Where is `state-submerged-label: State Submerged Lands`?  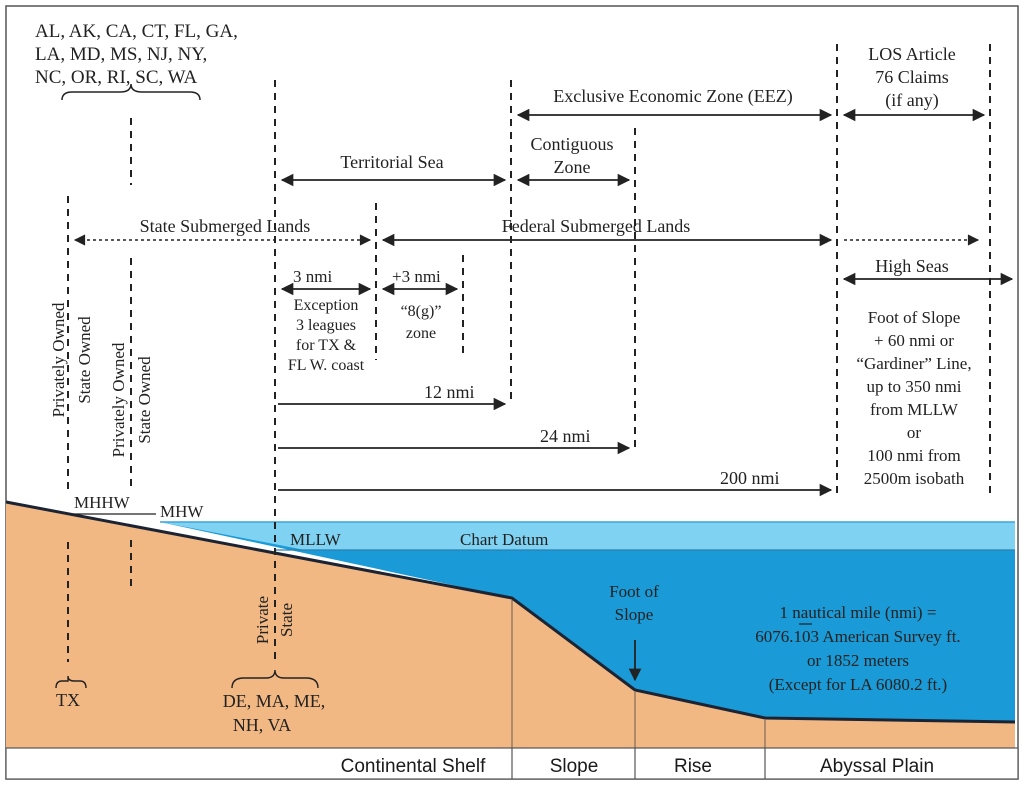
state-submerged-label: State Submerged Lands is located at coordinates (225, 226).